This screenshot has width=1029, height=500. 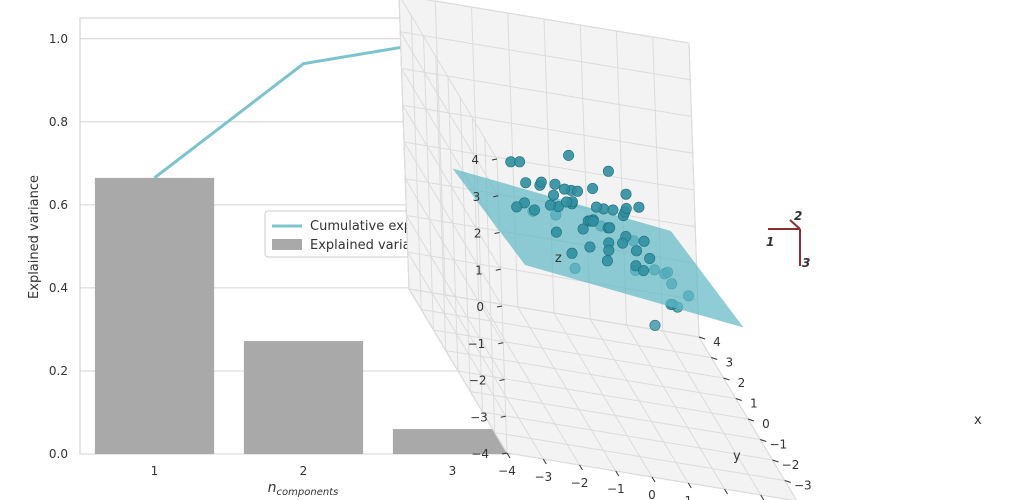 I want to click on z-tick-label: −2, so click(x=478, y=381).